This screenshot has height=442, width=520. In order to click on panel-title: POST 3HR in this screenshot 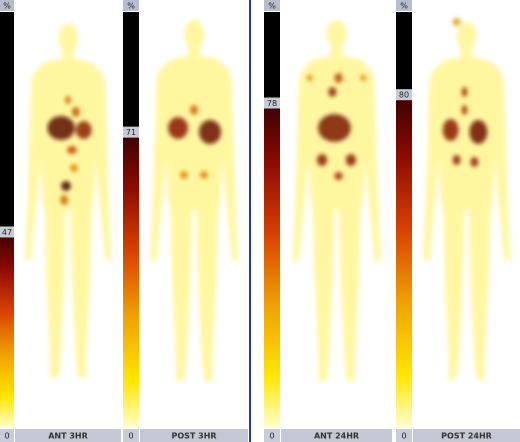, I will do `click(193, 436)`.